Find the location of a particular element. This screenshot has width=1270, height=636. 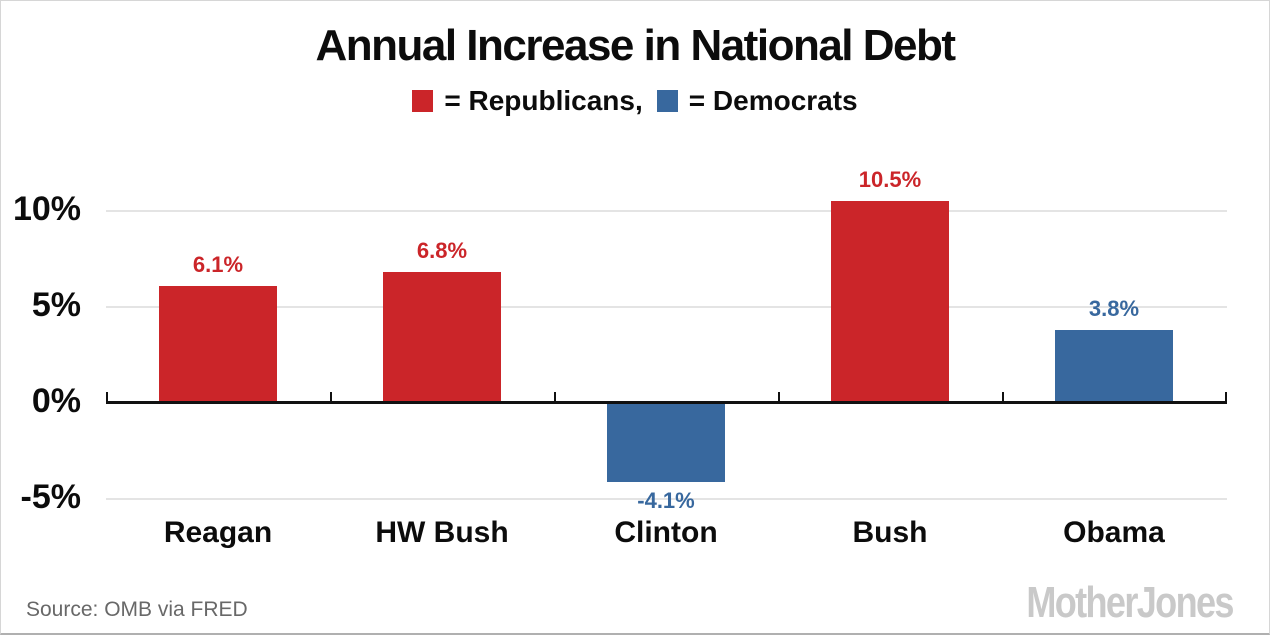

y-axis-label-10%: 10% is located at coordinates (46, 208).